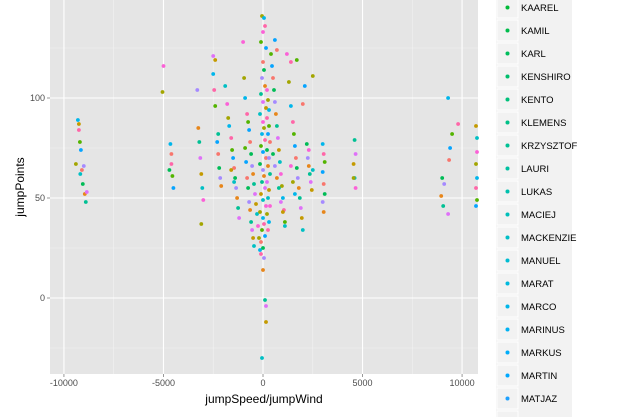 The height and width of the screenshot is (417, 643). Describe the element at coordinates (507, 413) in the screenshot. I see `legend-key-edge` at that location.